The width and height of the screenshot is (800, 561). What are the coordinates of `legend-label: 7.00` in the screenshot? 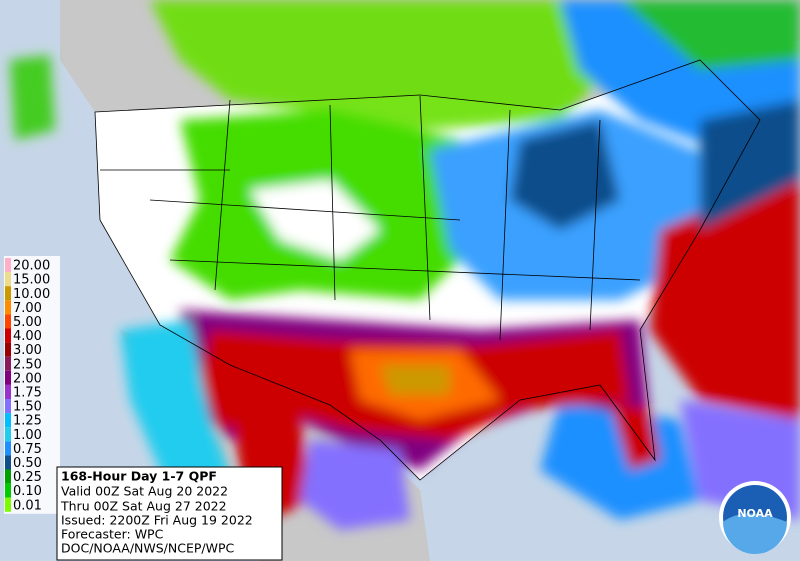 It's located at (27, 308).